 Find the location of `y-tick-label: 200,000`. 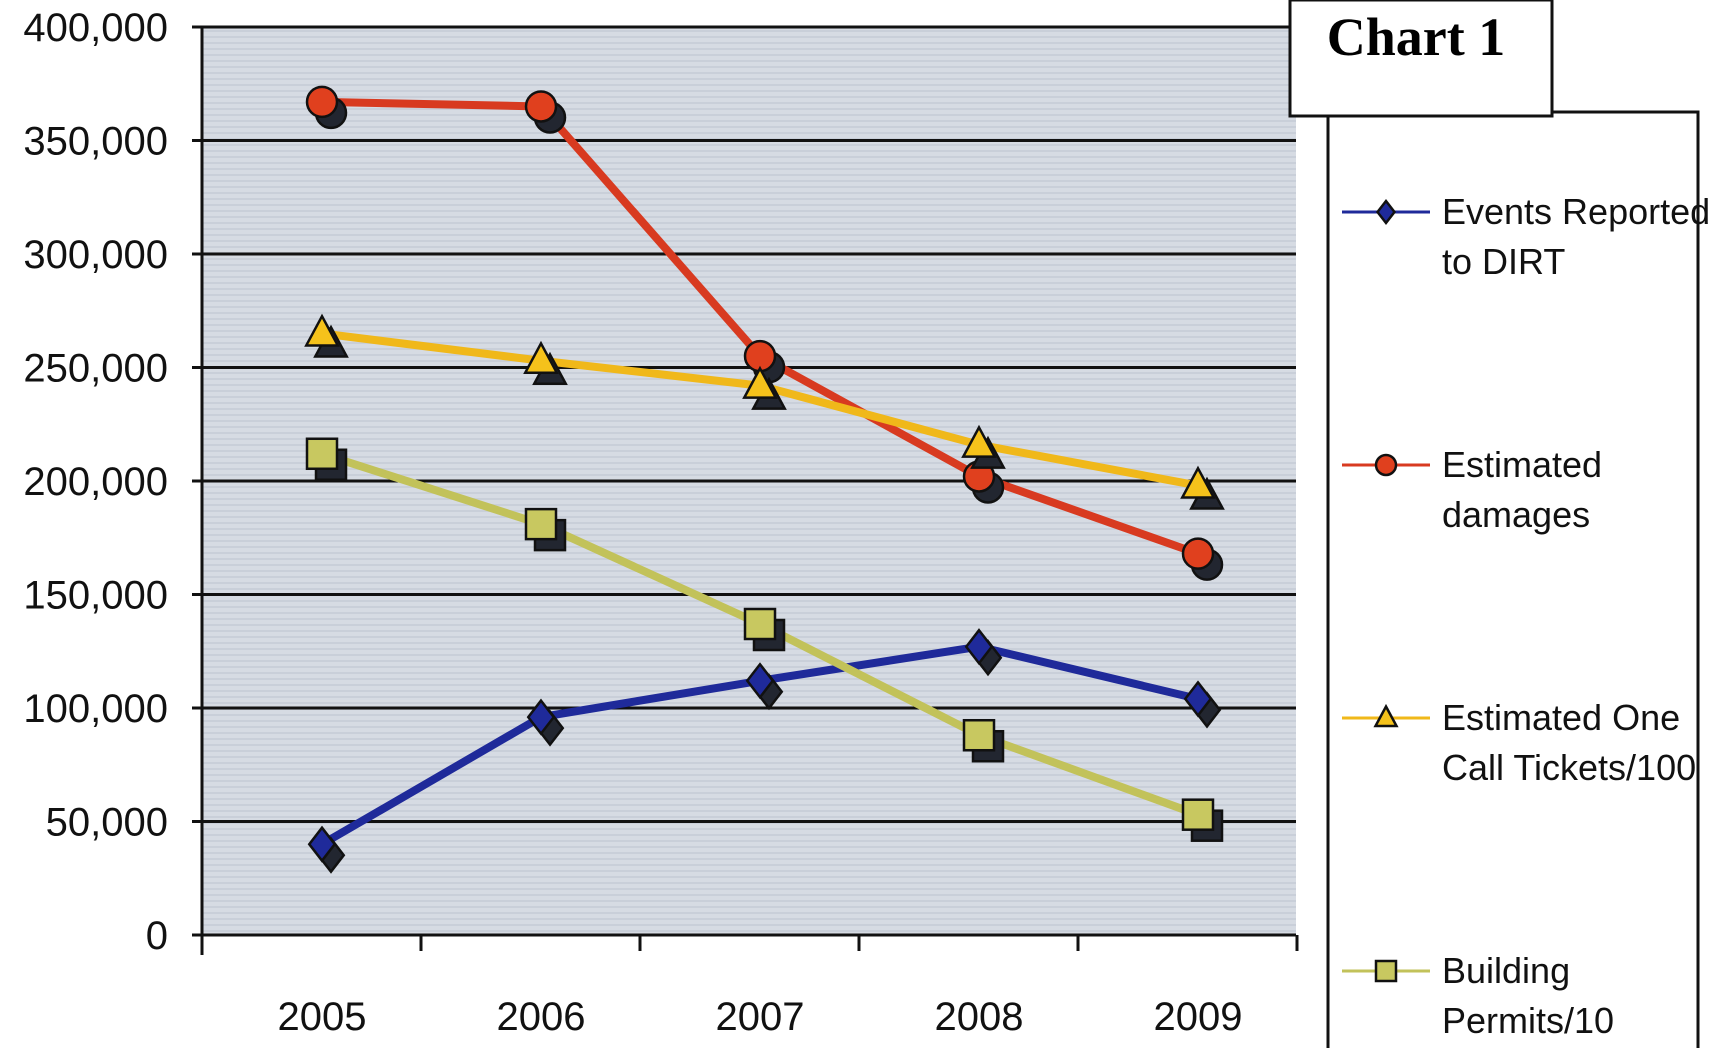

y-tick-label: 200,000 is located at coordinates (95, 482).